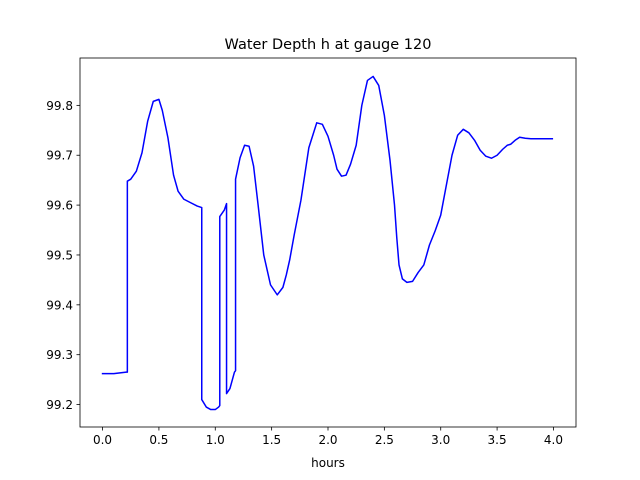 This screenshot has width=640, height=480. Describe the element at coordinates (384, 440) in the screenshot. I see `x-tick-label: 2.5` at that location.